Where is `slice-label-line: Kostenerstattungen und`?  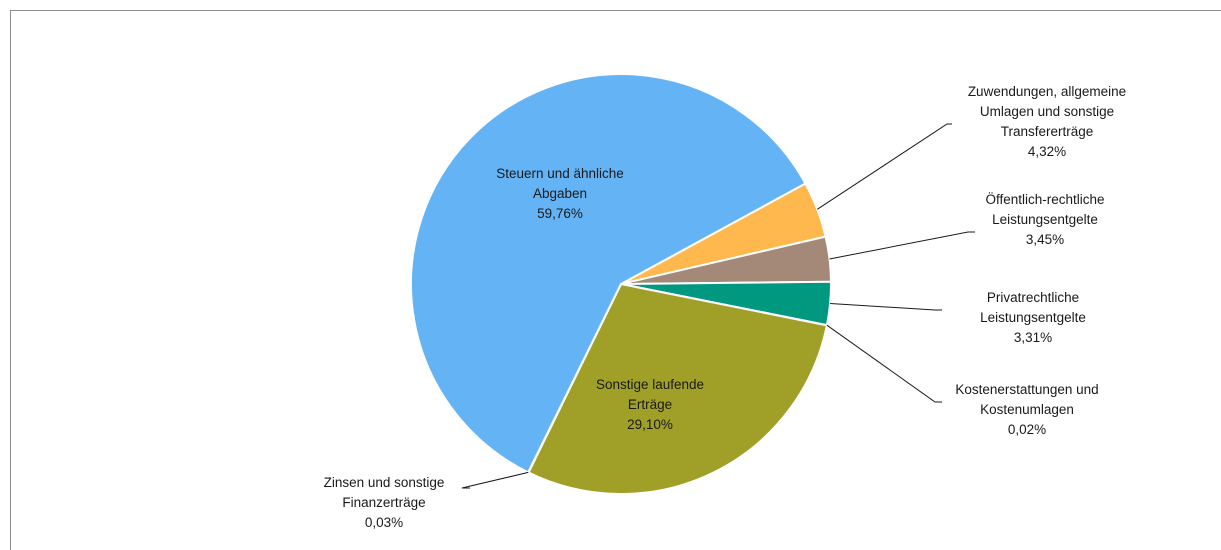 slice-label-line: Kostenerstattungen und is located at coordinates (1026, 389).